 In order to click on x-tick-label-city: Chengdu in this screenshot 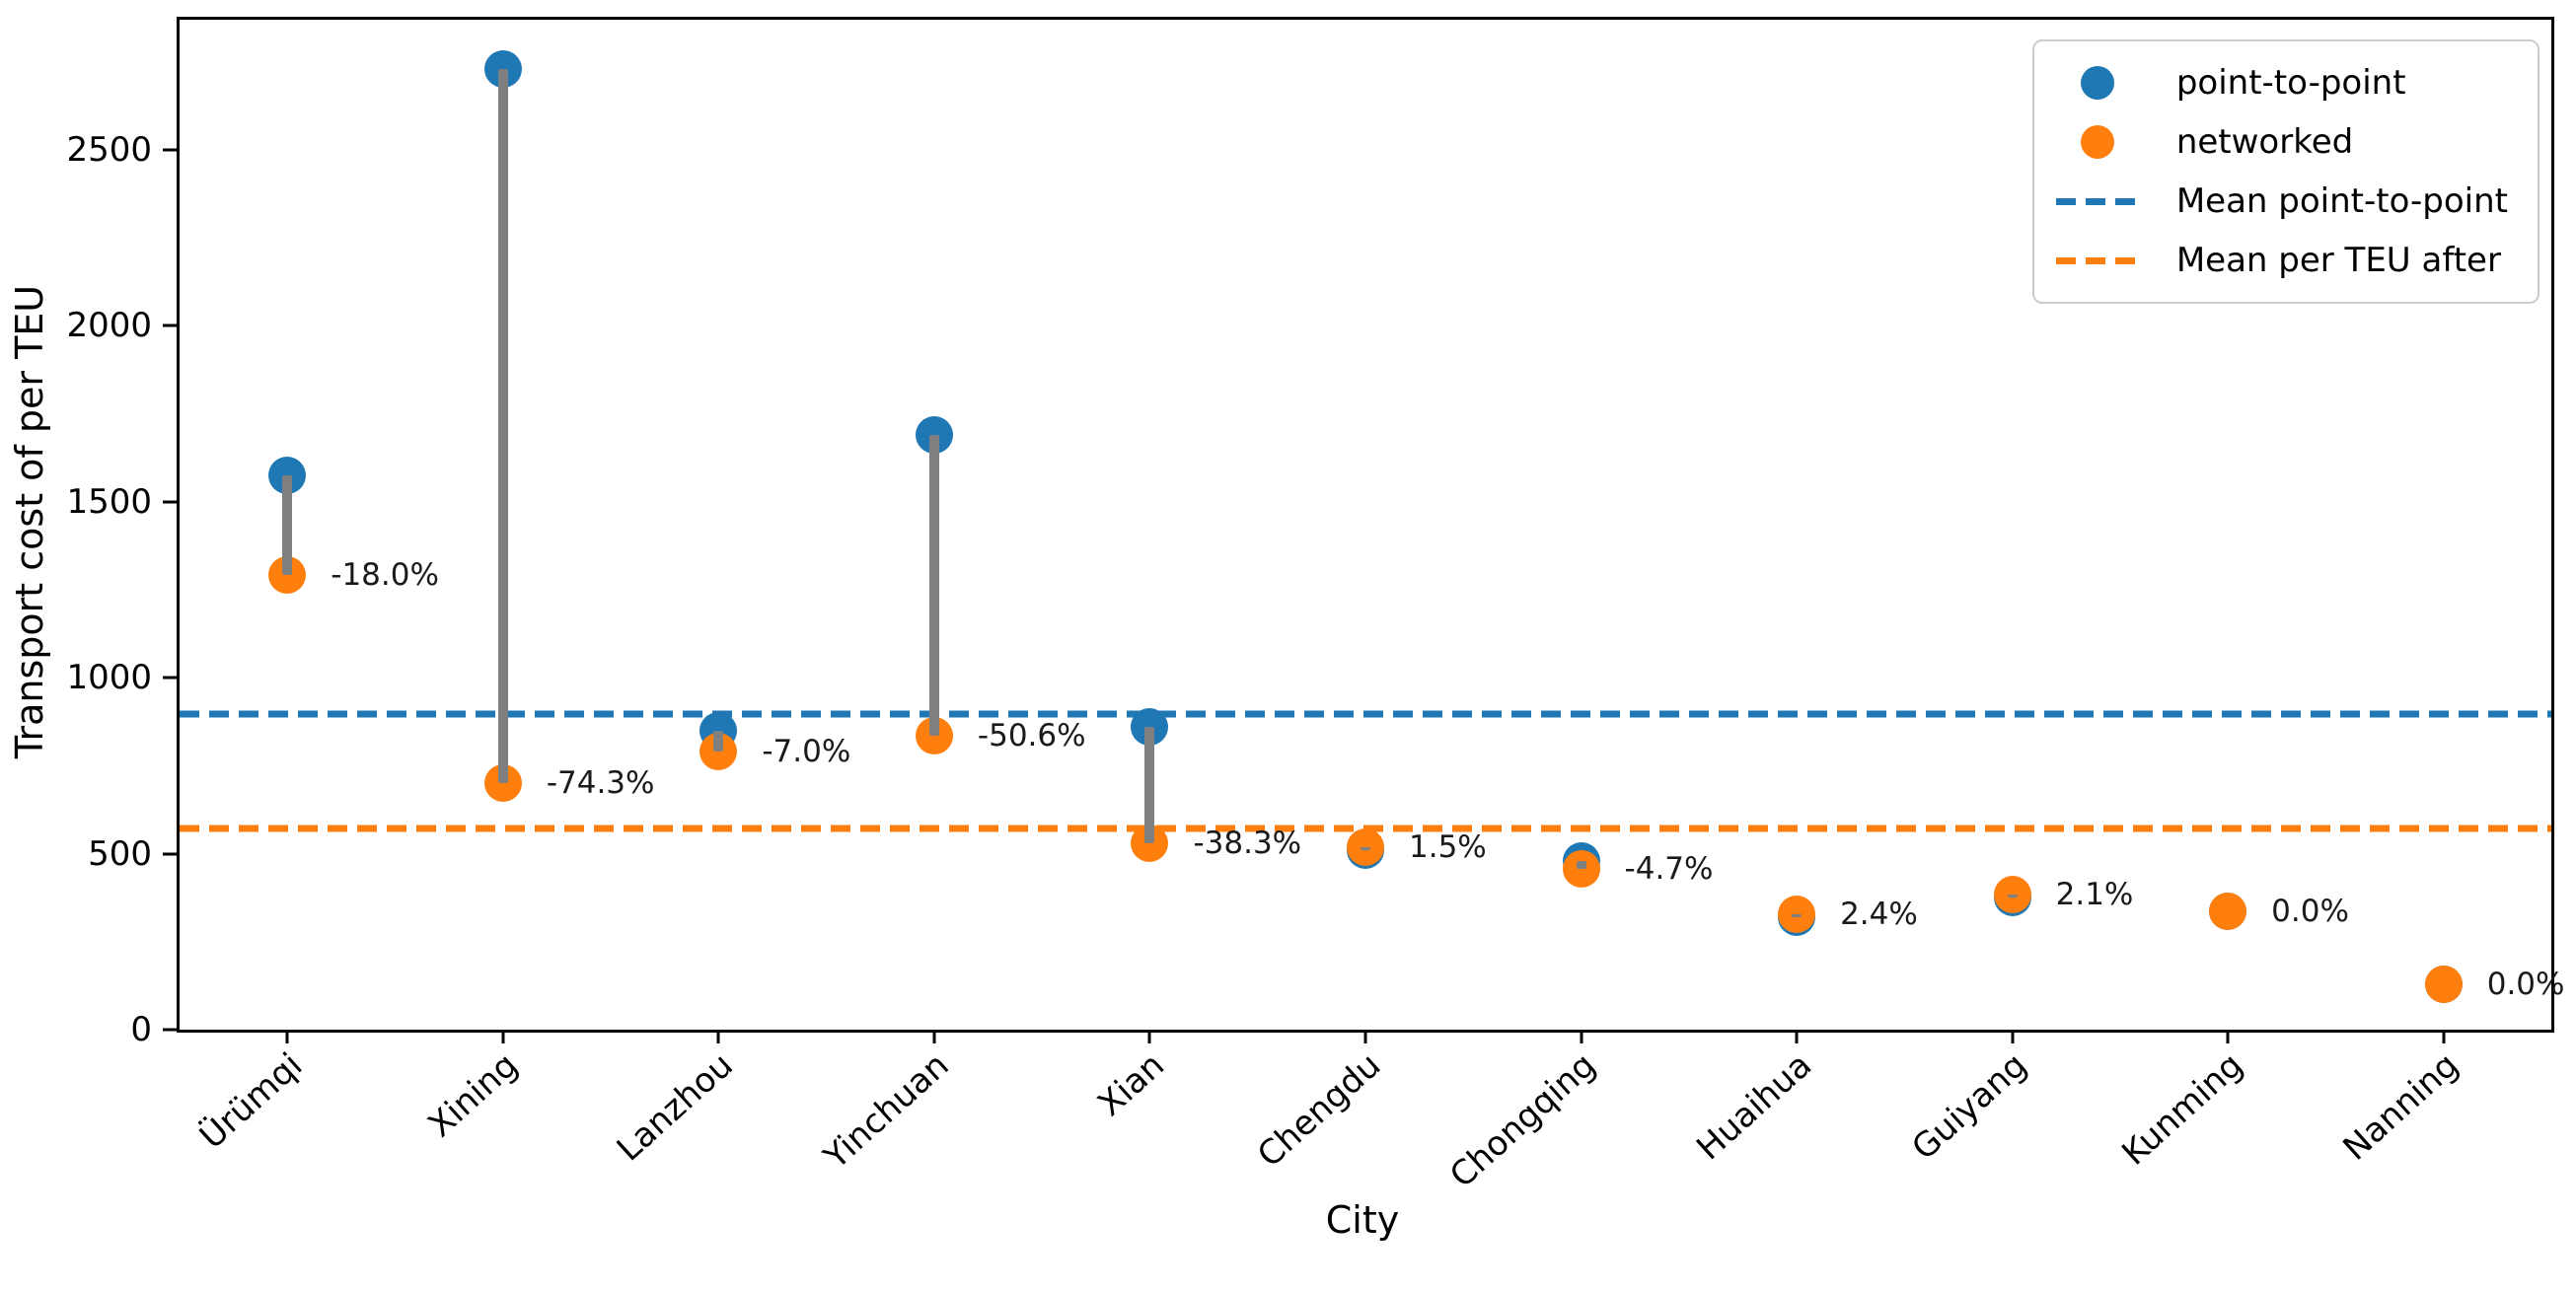, I will do `click(1318, 1110)`.